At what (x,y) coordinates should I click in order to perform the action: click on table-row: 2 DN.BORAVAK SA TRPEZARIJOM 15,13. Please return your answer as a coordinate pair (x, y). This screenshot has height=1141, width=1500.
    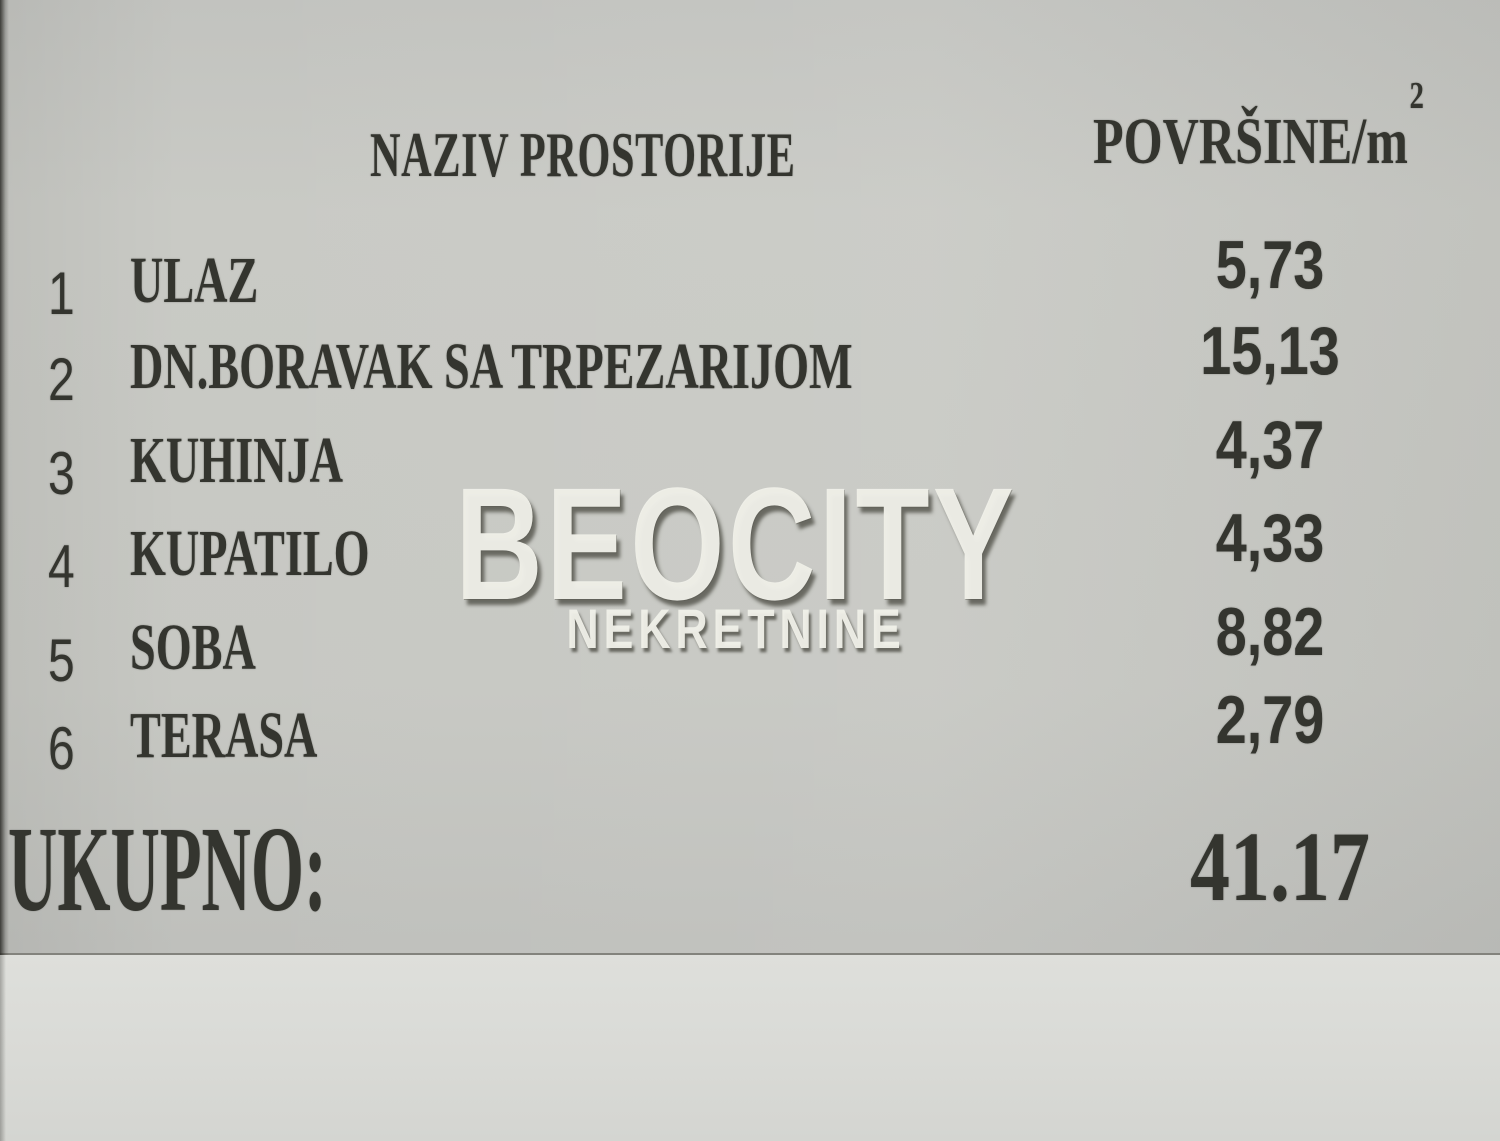
    Looking at the image, I should click on (750, 364).